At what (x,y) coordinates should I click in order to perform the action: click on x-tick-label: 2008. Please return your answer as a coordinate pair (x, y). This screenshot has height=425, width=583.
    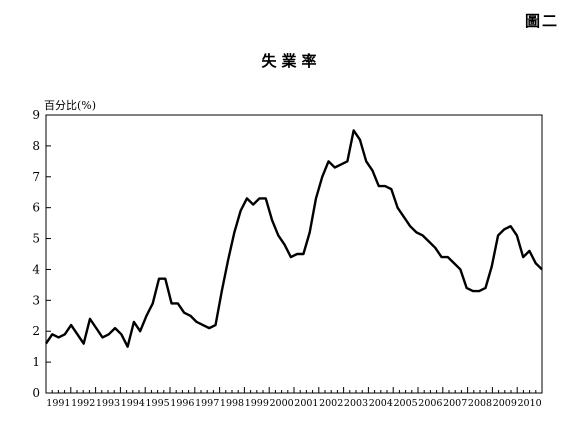
    Looking at the image, I should click on (480, 403).